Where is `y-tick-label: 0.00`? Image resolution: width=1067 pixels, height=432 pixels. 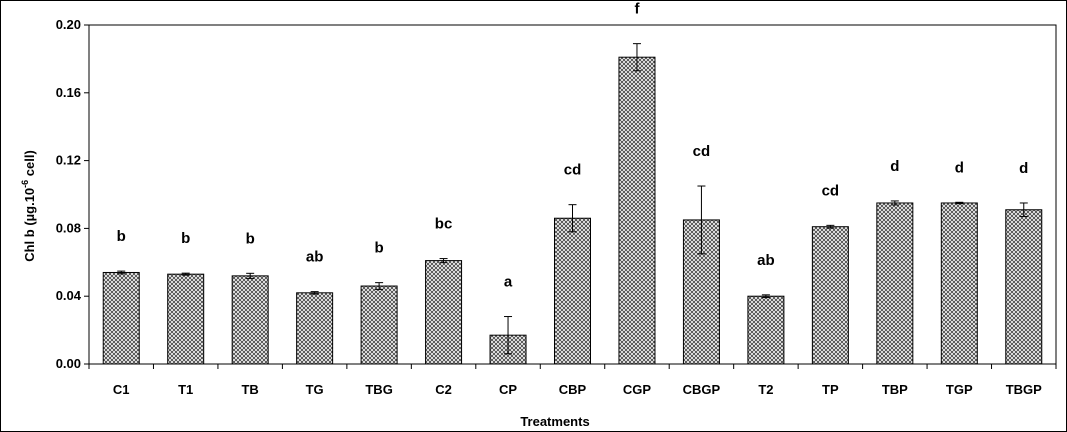
y-tick-label: 0.00 is located at coordinates (68, 363).